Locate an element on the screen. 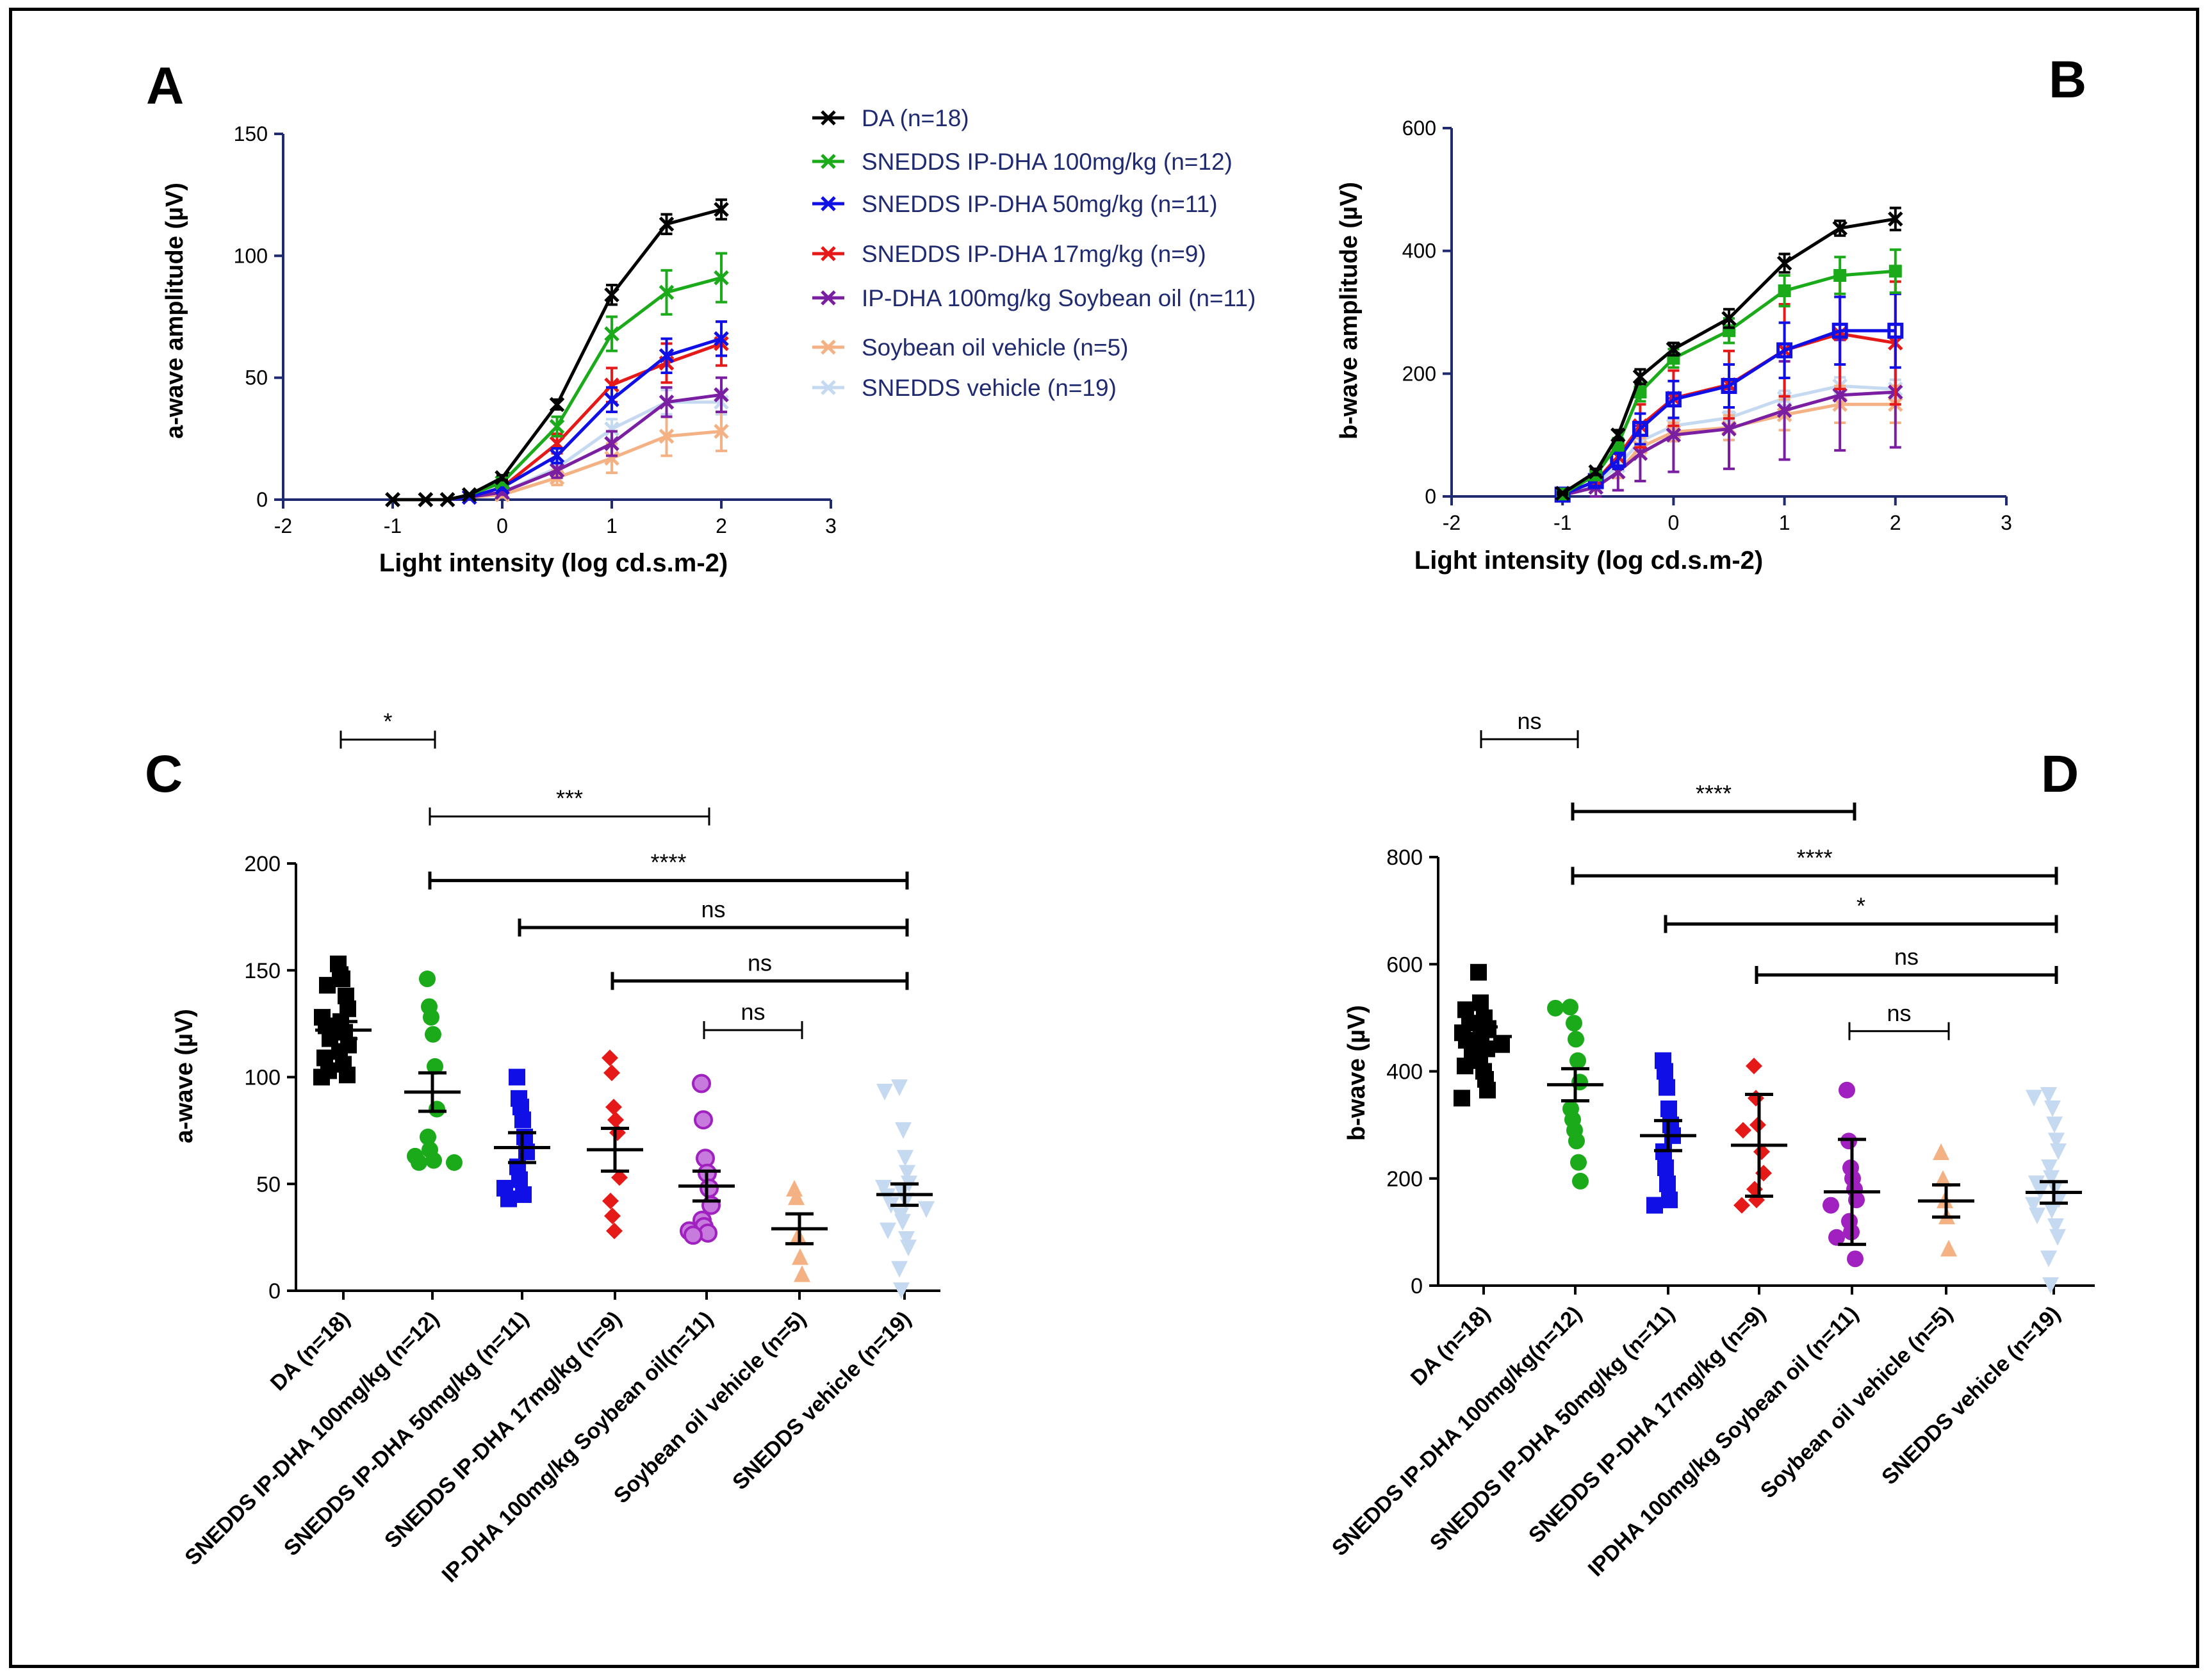  panel-c-significance-label: * is located at coordinates (387, 721).